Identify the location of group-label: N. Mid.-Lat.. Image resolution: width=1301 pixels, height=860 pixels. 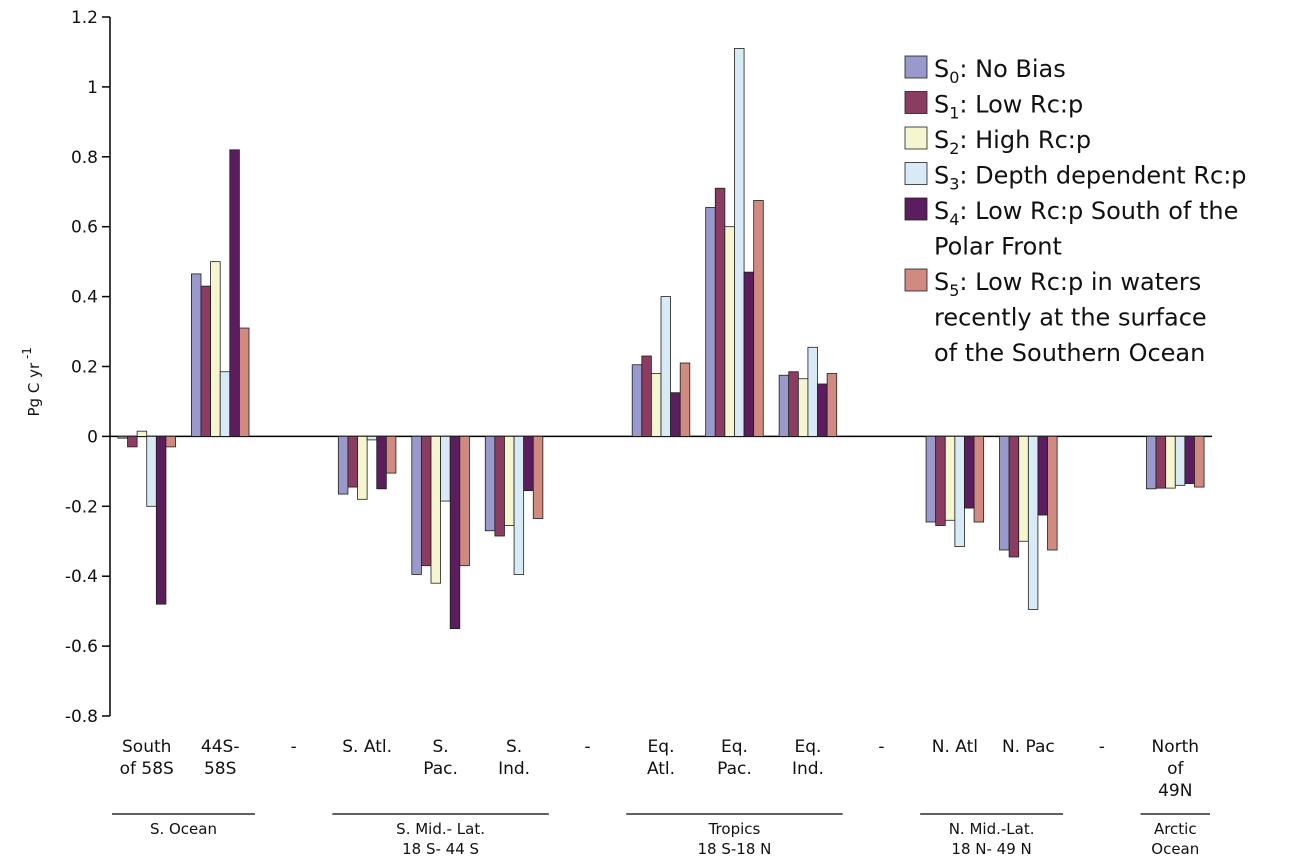
(992, 829).